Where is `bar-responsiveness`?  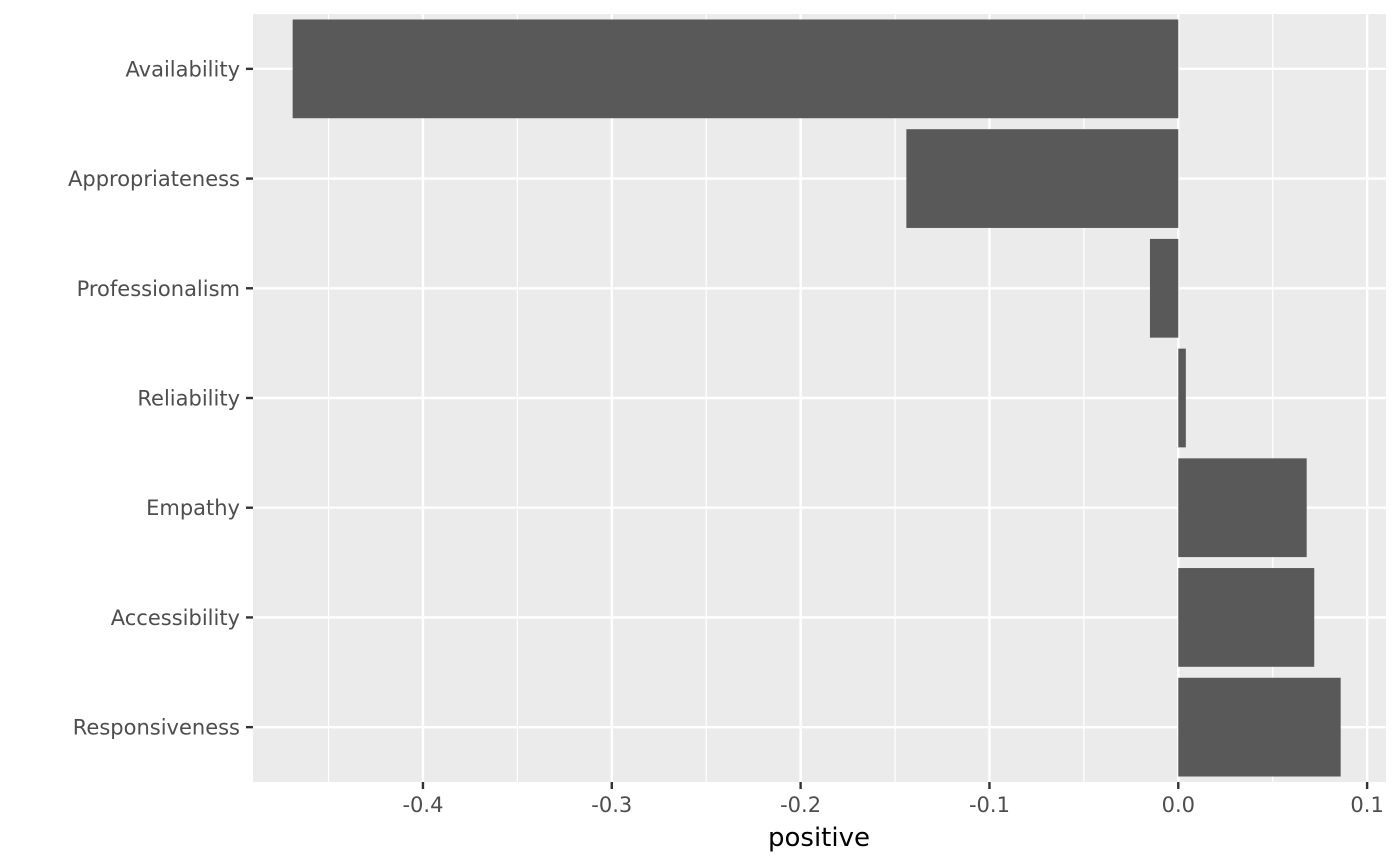 bar-responsiveness is located at coordinates (1259, 727).